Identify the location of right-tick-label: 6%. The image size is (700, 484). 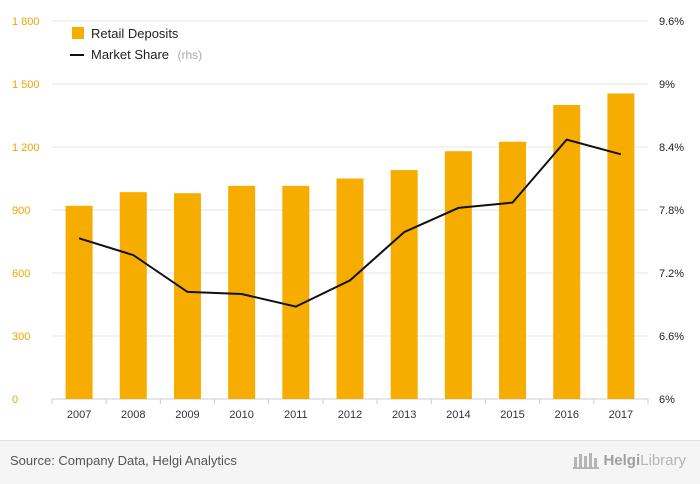
(667, 400).